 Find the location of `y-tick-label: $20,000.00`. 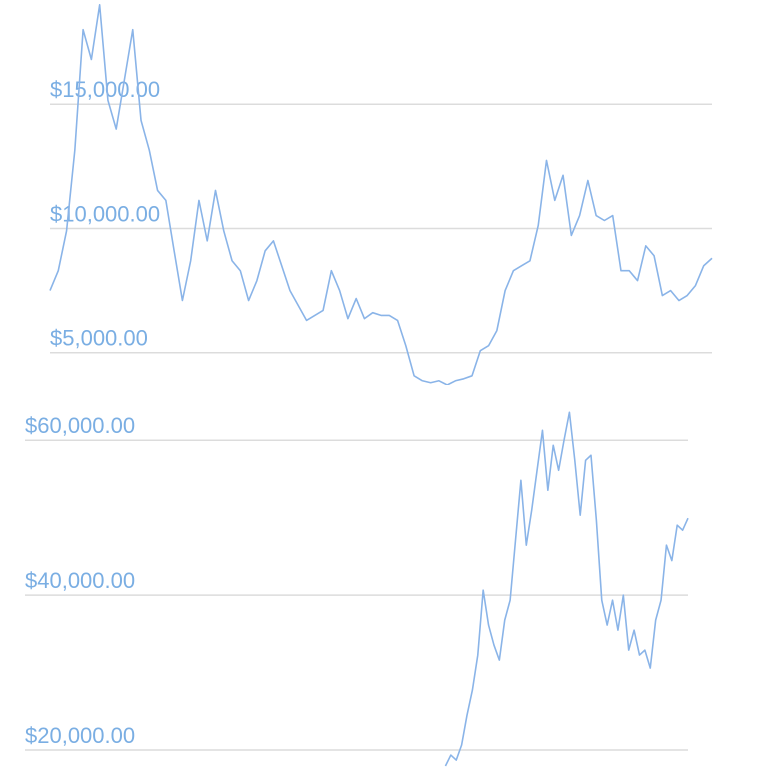

y-tick-label: $20,000.00 is located at coordinates (80, 735).